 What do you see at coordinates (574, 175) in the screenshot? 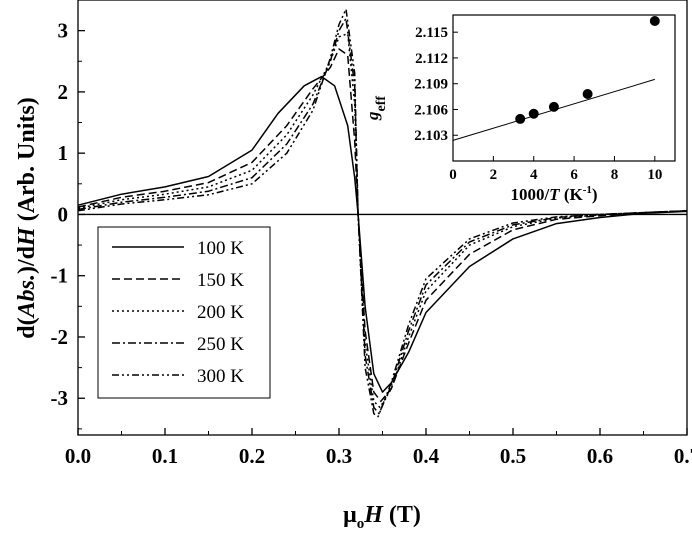
I see `inset-x-tick-label: 6` at bounding box center [574, 175].